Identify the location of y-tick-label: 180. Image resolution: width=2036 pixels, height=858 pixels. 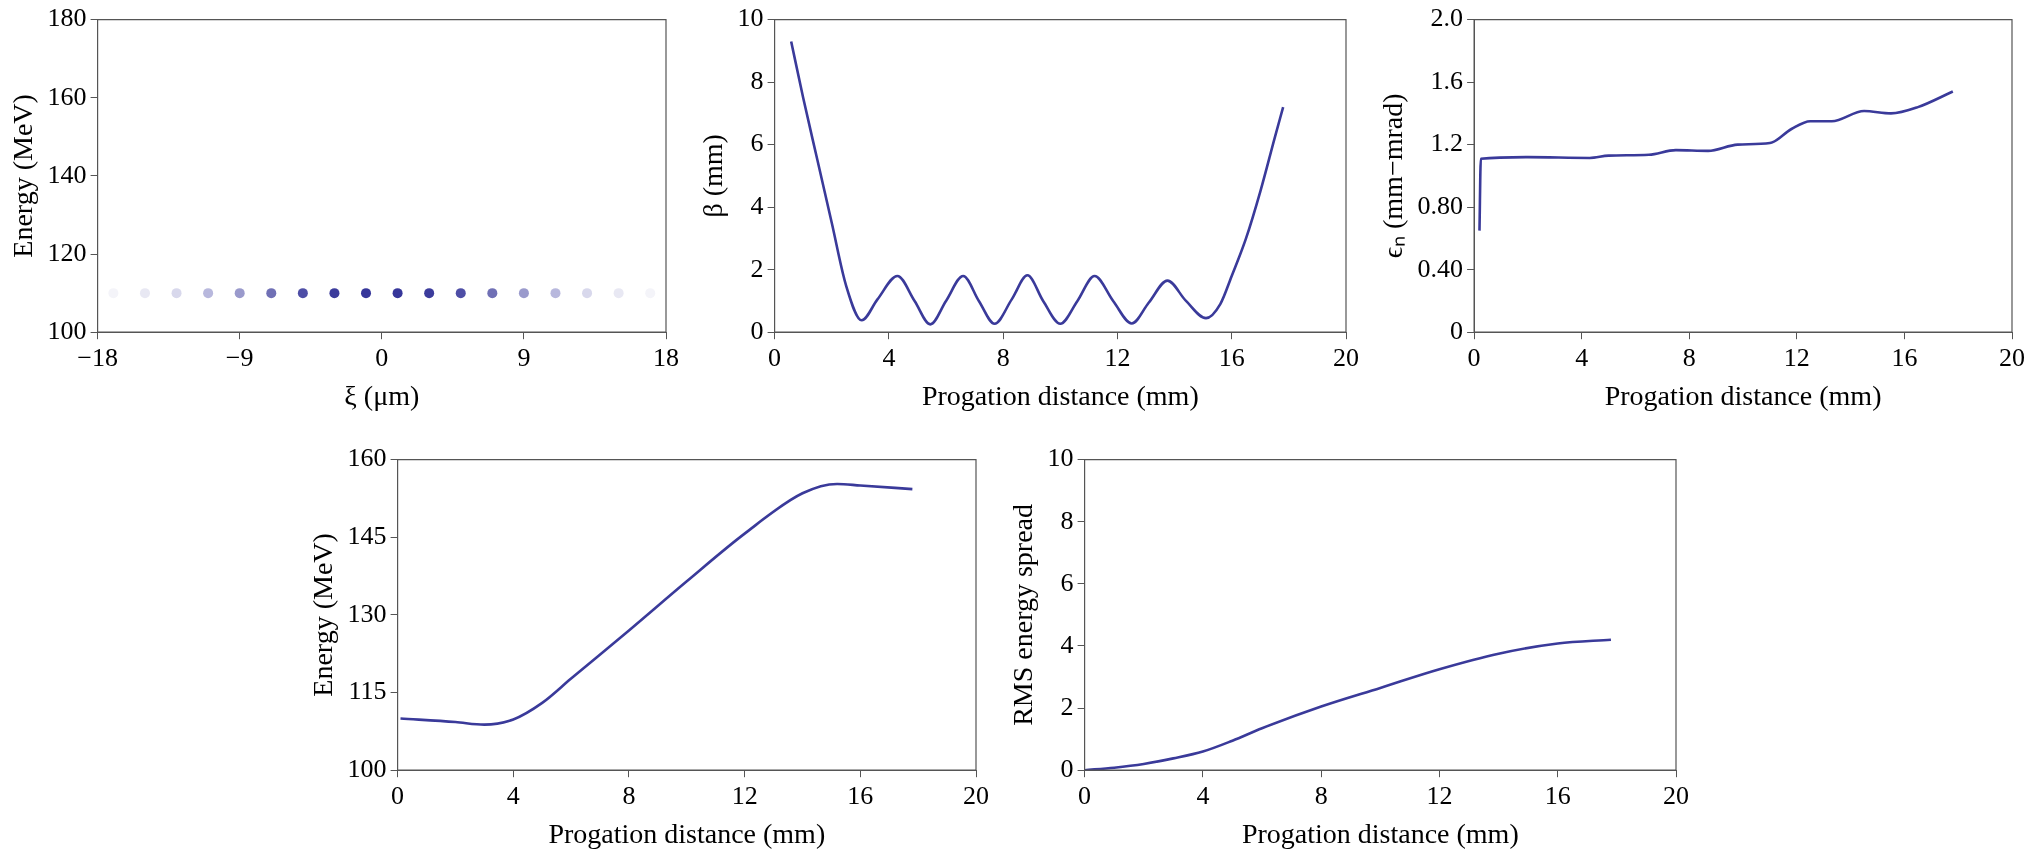
(67, 18).